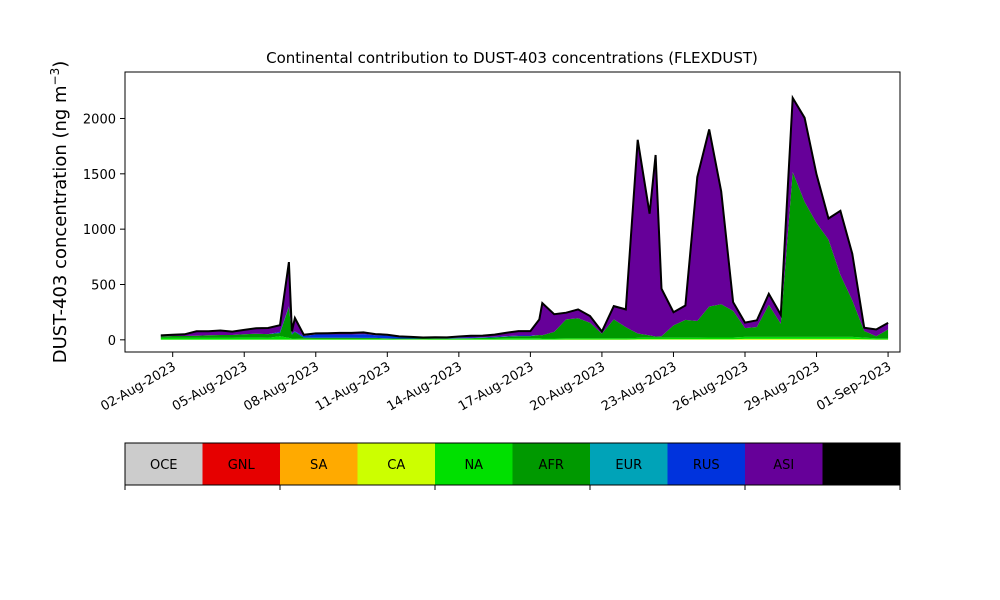  I want to click on x-tick-label: 05-Aug-2023, so click(210, 386).